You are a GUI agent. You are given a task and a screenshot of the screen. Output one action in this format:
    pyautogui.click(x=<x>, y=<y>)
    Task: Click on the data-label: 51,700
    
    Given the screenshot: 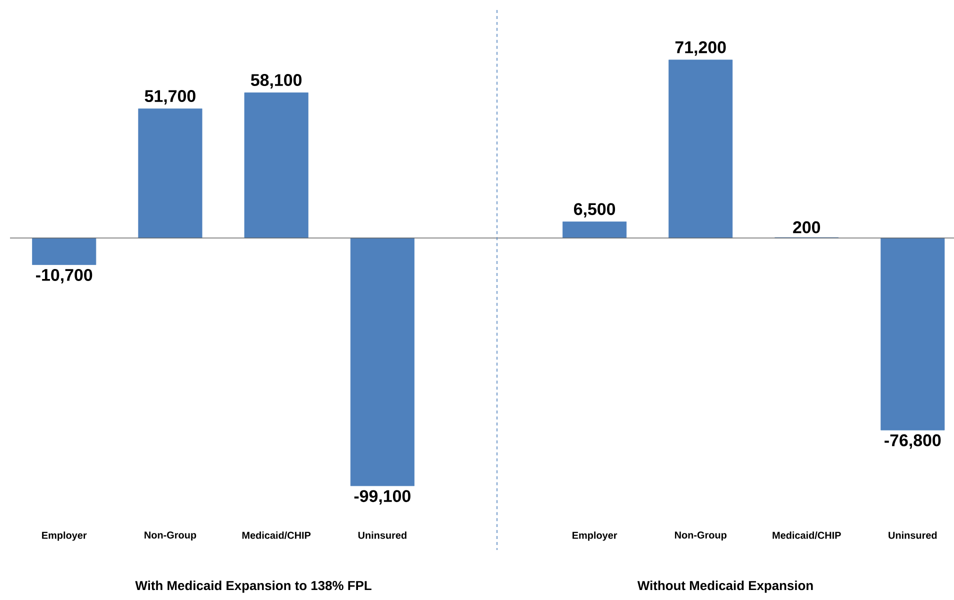 What is the action you would take?
    pyautogui.click(x=170, y=97)
    